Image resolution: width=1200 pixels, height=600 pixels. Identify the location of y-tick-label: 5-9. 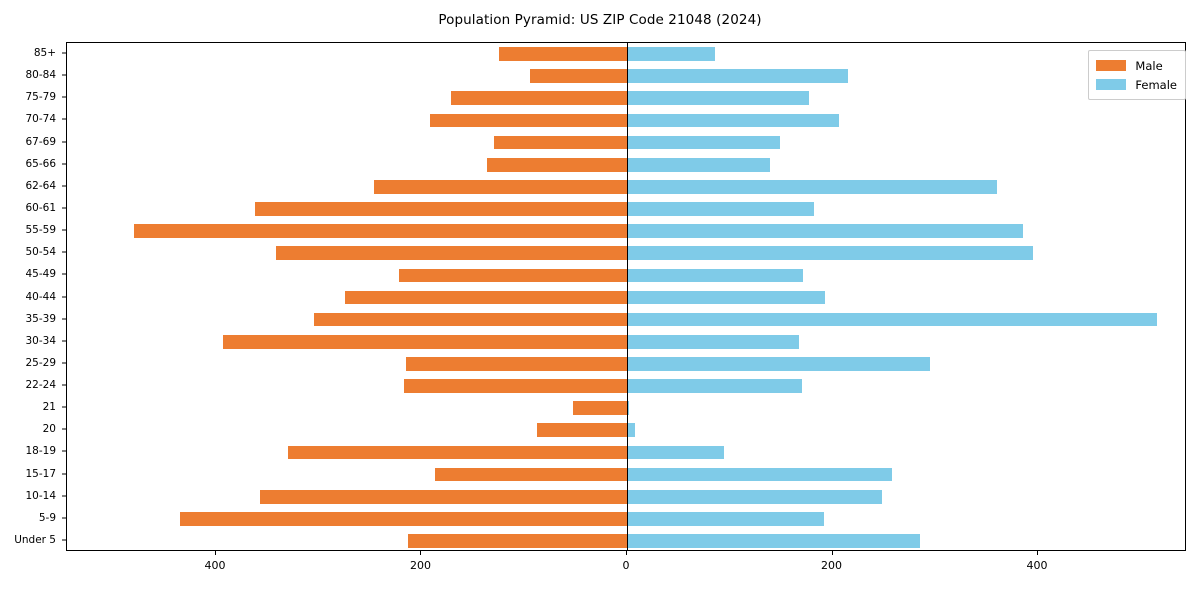
(47, 517).